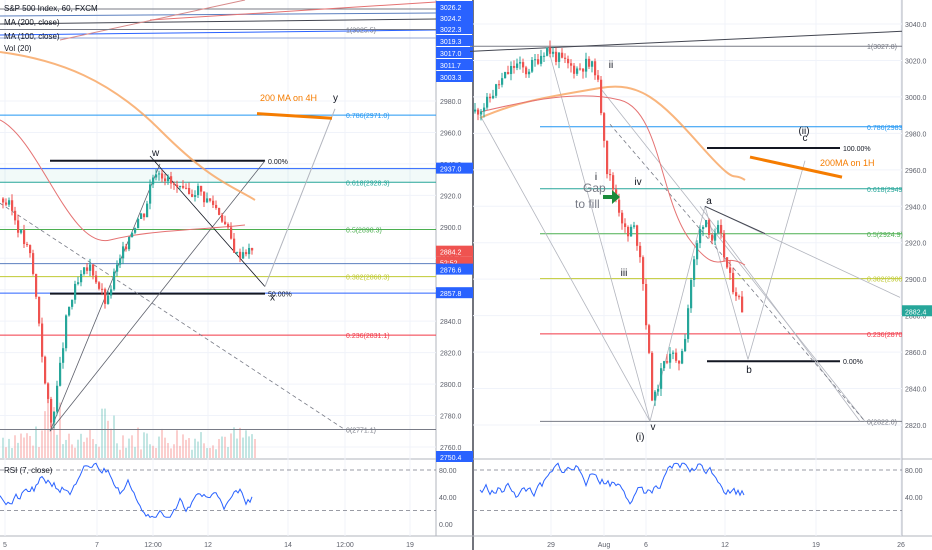  What do you see at coordinates (885, 335) in the screenshot?
I see `fib-level-label: 0.236(2870` at bounding box center [885, 335].